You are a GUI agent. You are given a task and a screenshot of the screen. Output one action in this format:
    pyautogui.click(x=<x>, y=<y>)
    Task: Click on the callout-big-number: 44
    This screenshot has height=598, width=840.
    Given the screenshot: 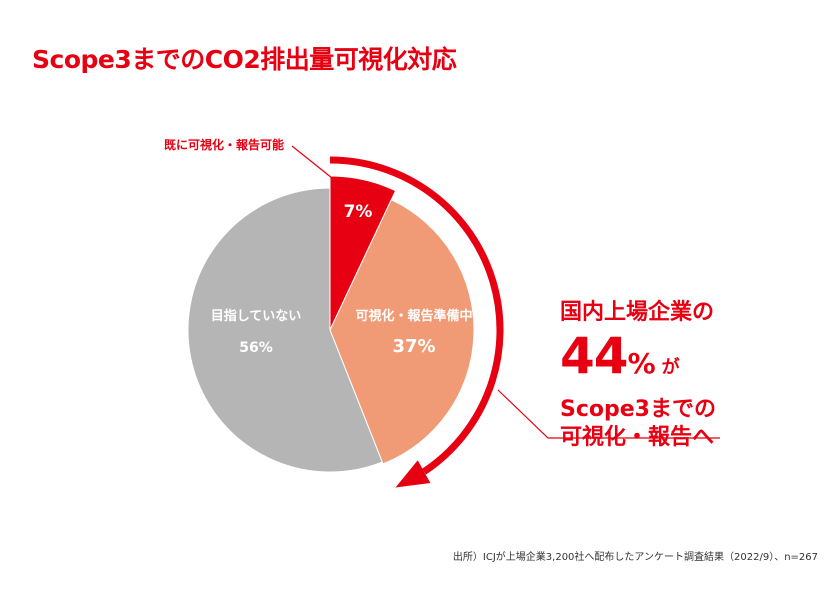 What is the action you would take?
    pyautogui.click(x=594, y=356)
    